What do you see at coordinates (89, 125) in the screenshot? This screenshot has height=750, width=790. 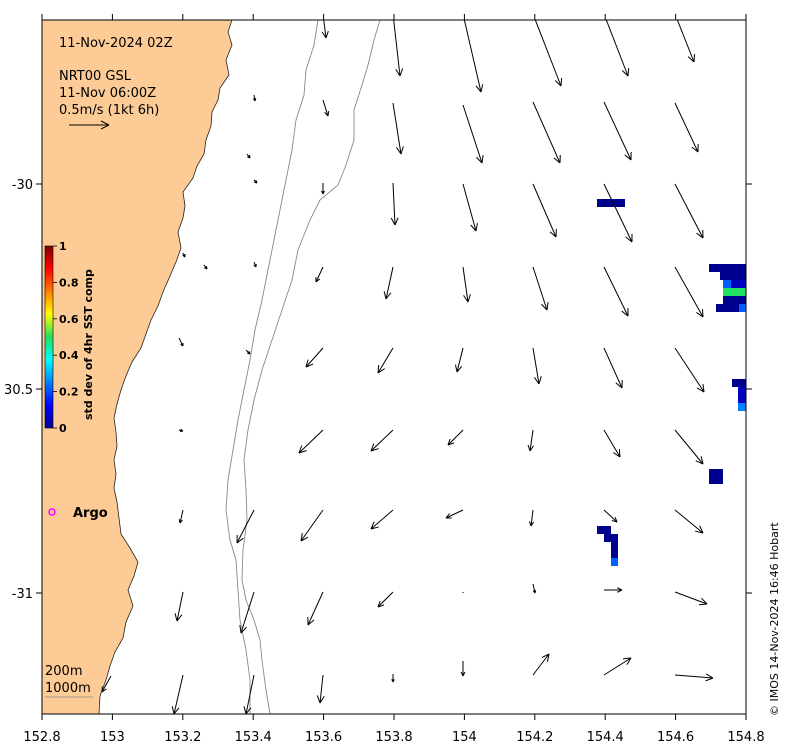 I see `scale-arrow` at bounding box center [89, 125].